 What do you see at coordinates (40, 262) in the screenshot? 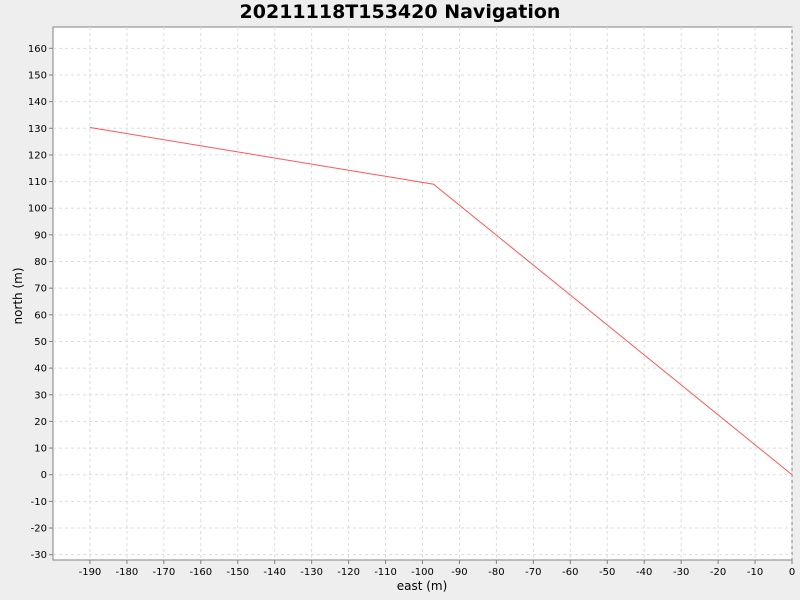
I see `y-tick-label: 80` at bounding box center [40, 262].